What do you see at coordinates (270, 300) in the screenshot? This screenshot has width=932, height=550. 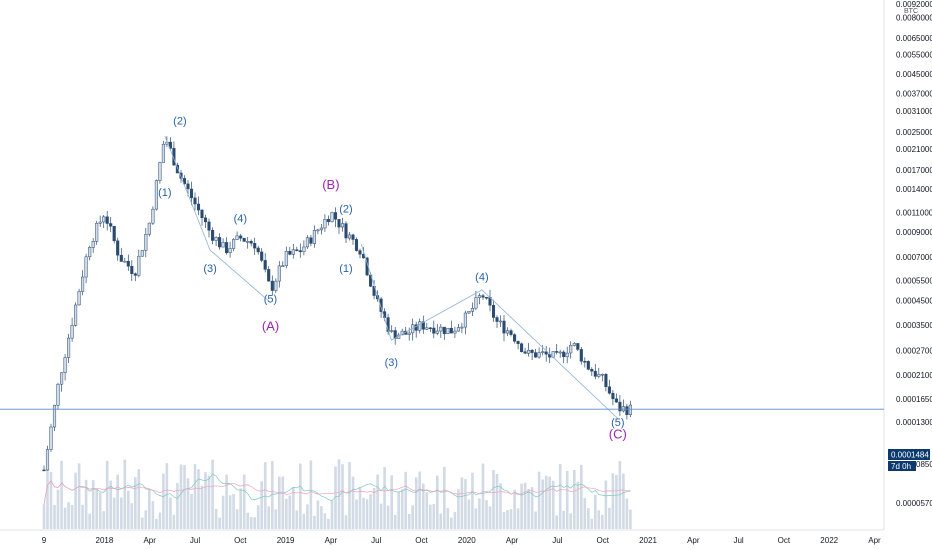 I see `wave-label: (5)` at bounding box center [270, 300].